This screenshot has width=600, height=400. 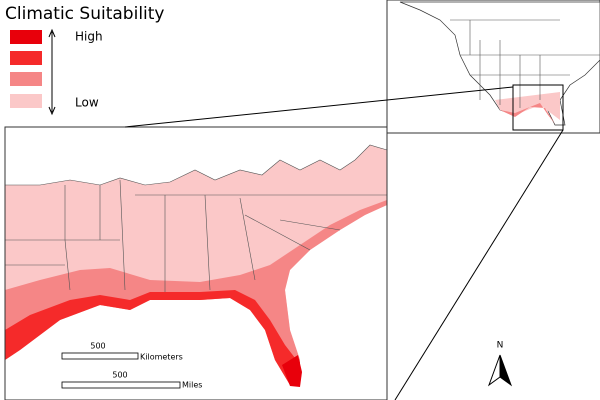 What do you see at coordinates (527, 113) in the screenshot?
I see `inset-coast` at bounding box center [527, 113].